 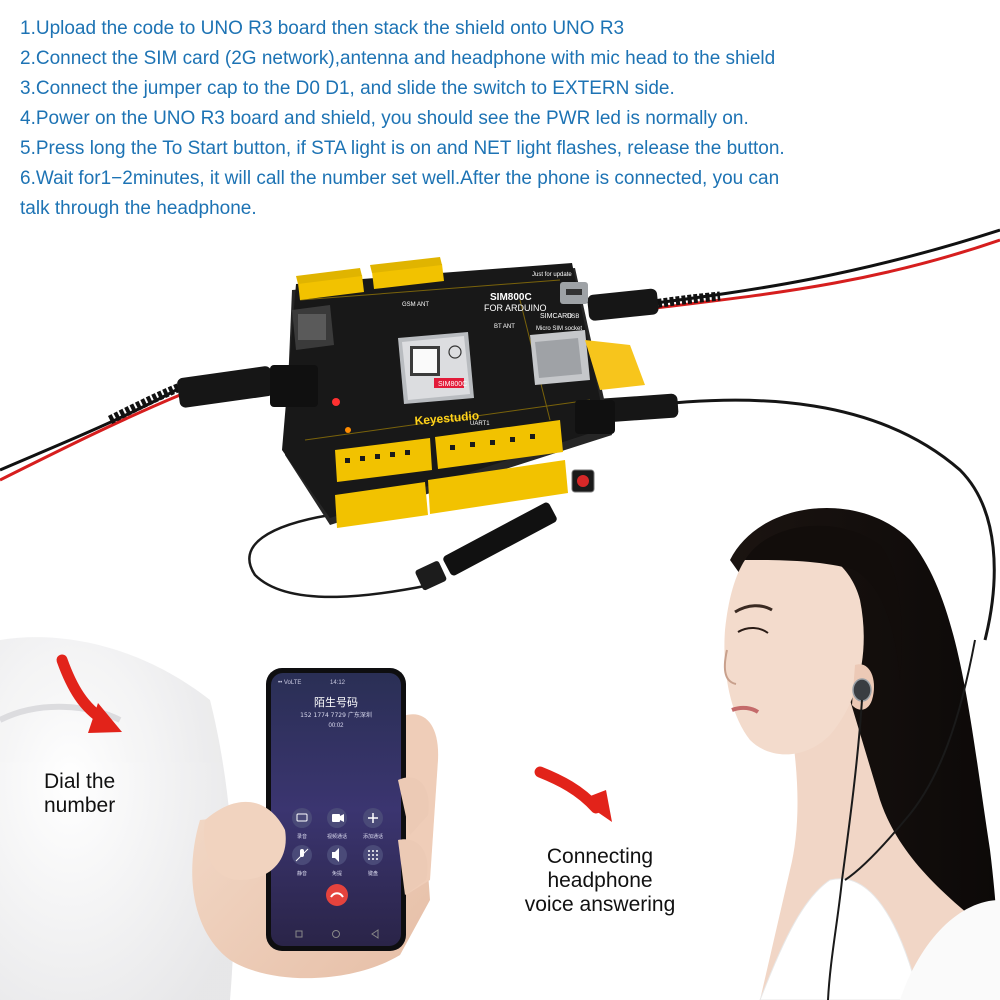 I want to click on hang-up-icon, so click(x=337, y=895).